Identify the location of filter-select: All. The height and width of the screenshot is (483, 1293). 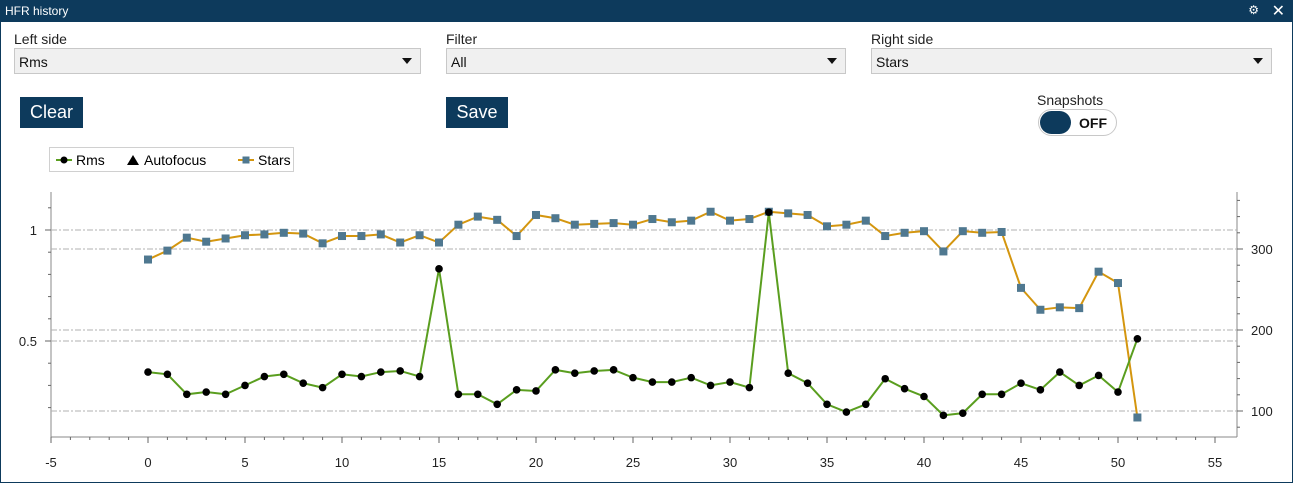
(646, 61).